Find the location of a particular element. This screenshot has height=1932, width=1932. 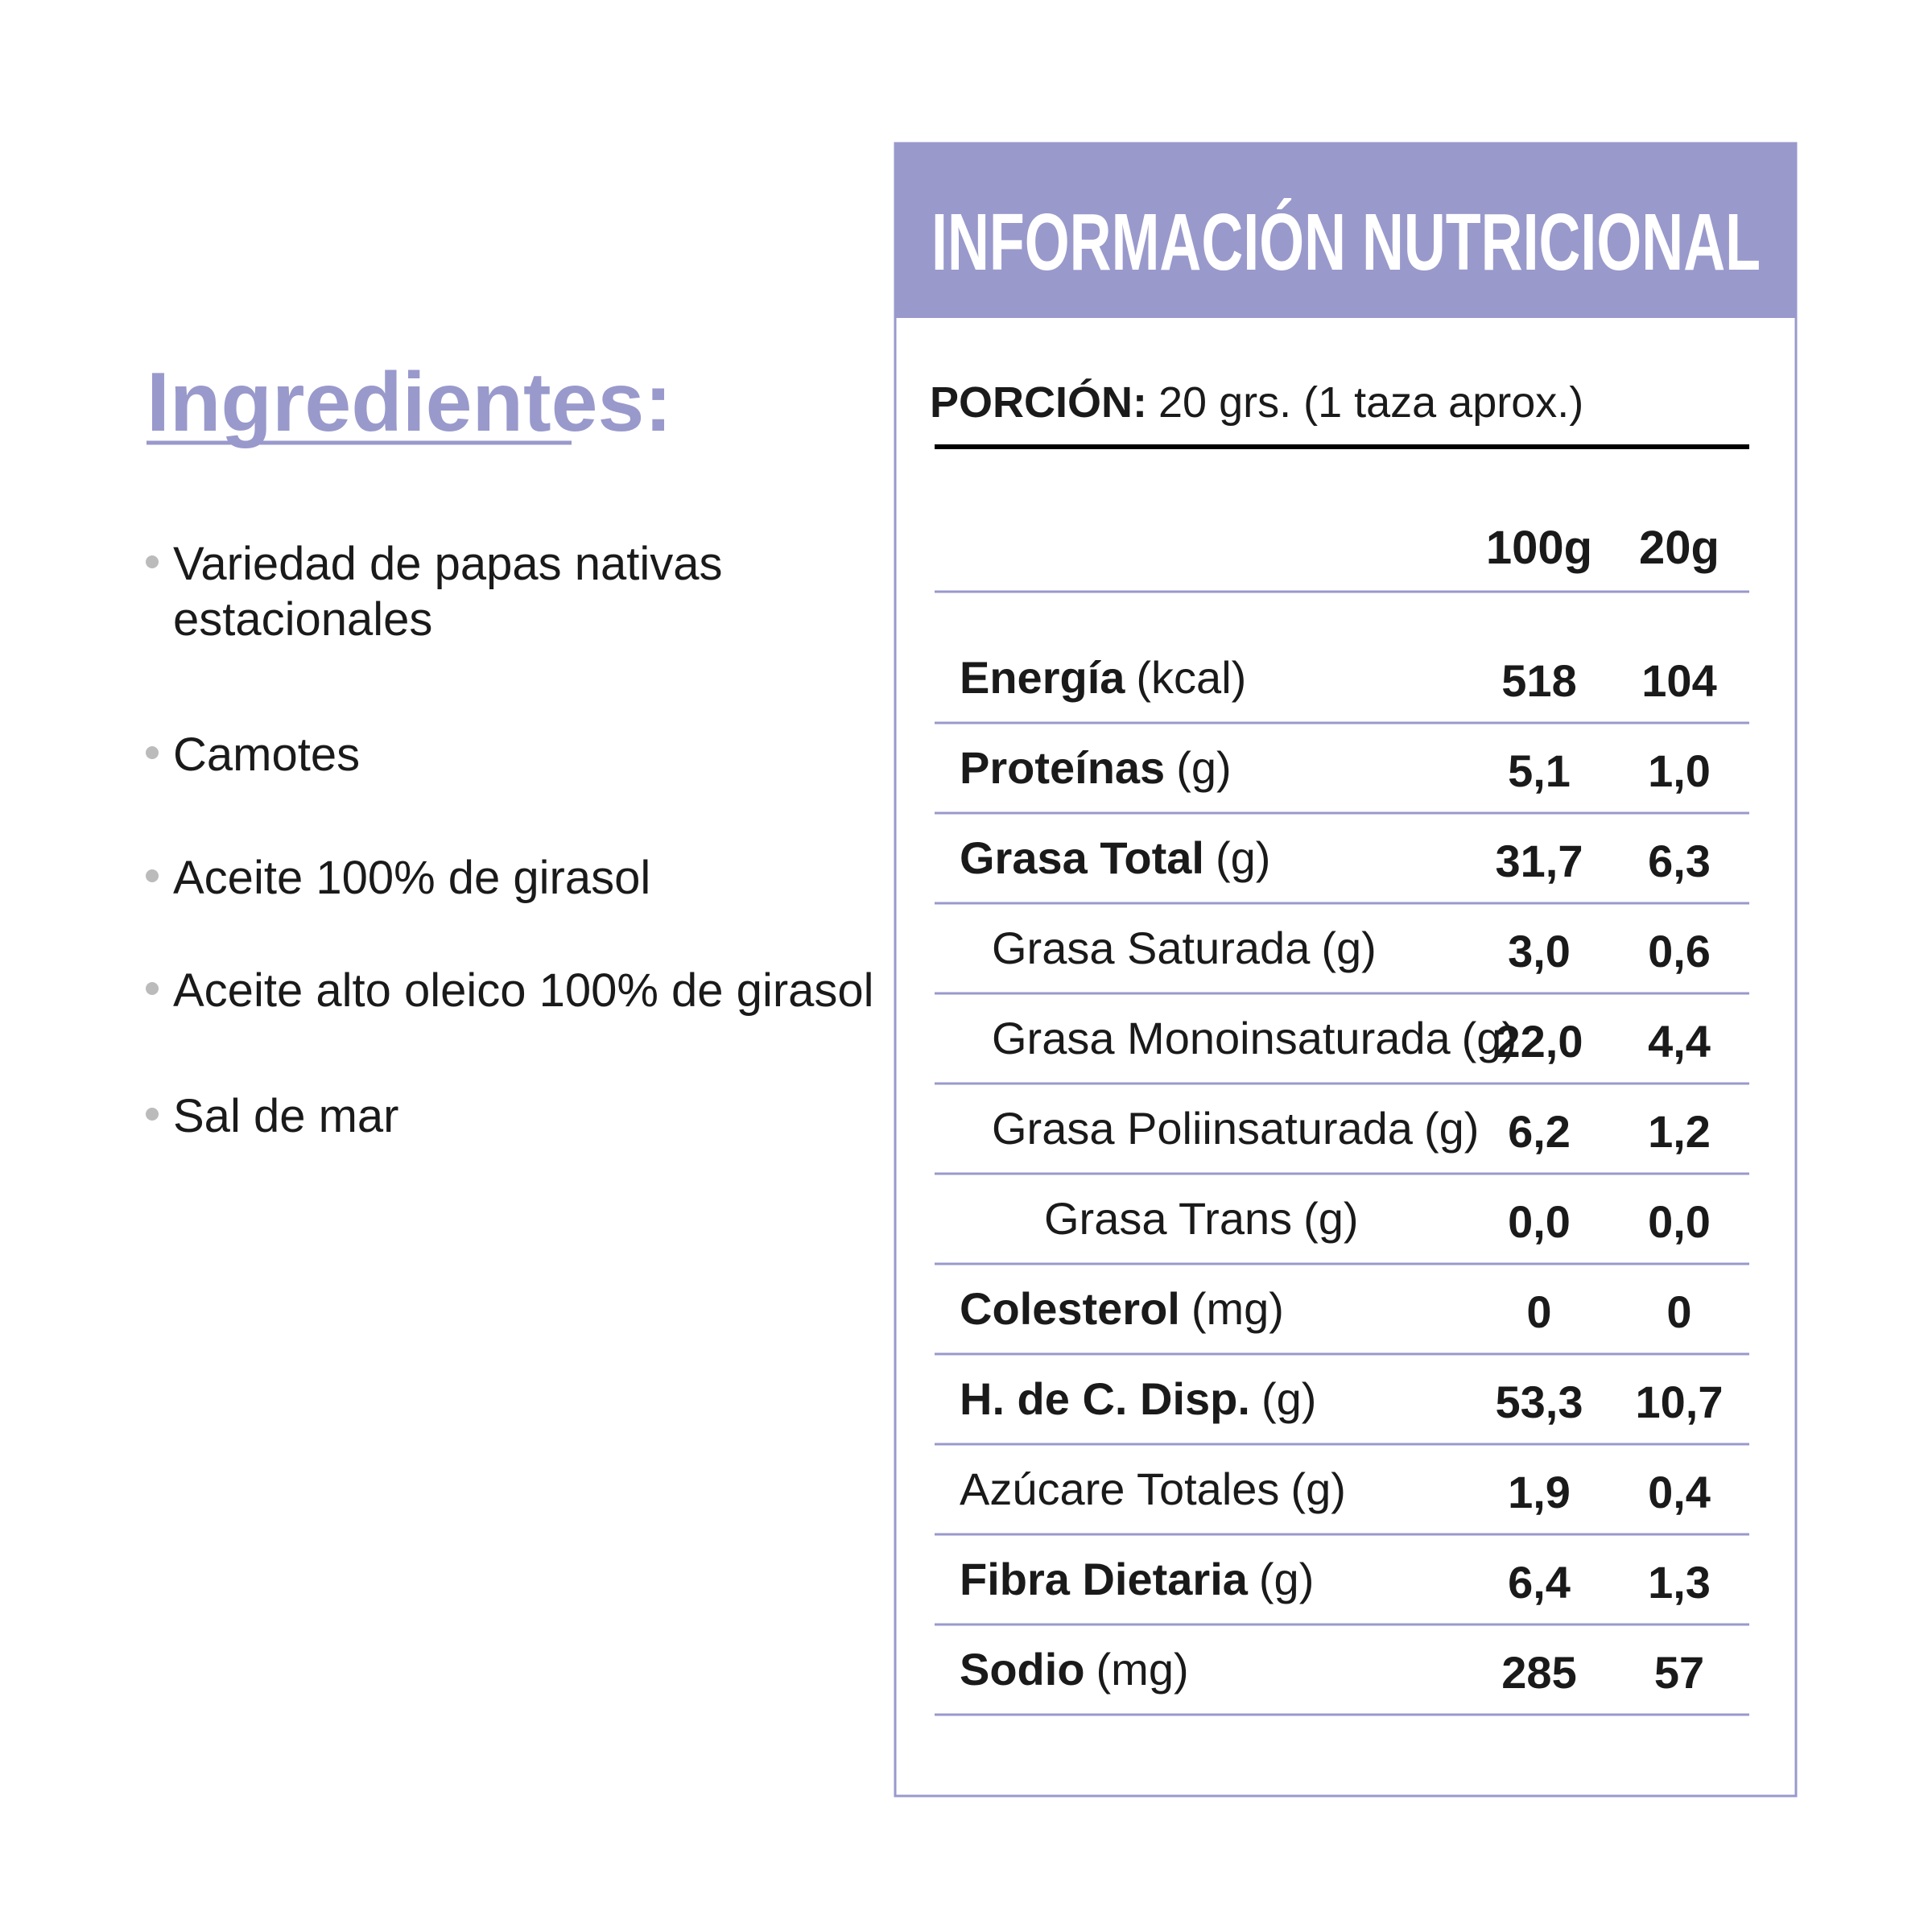

nutrient-name: Energía is located at coordinates (1042, 677).